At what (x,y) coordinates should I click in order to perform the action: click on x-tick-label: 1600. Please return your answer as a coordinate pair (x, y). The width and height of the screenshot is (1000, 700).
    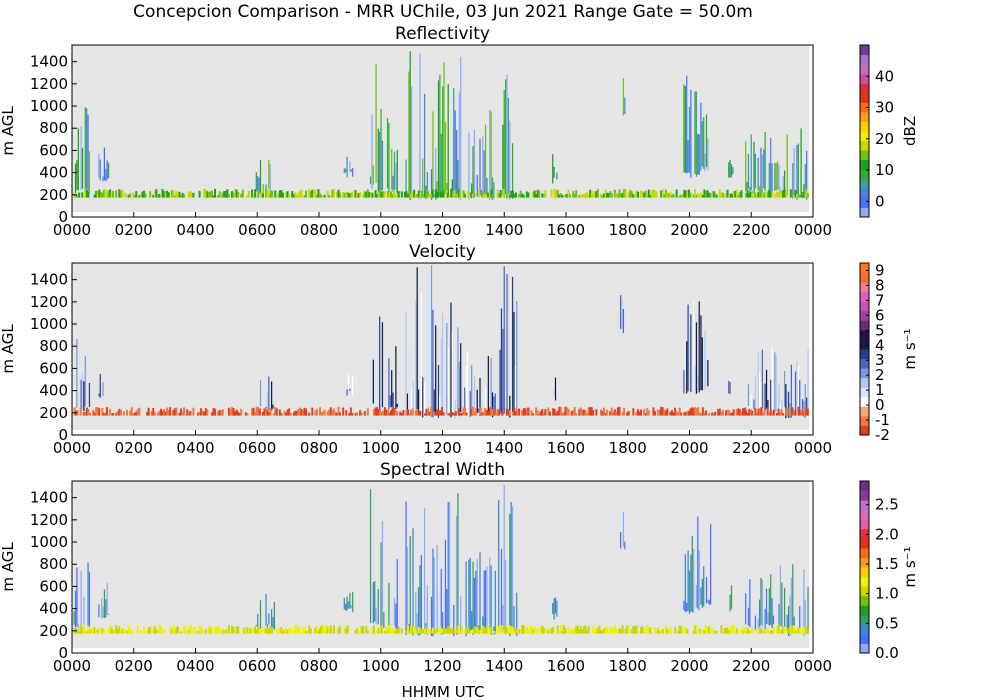
    Looking at the image, I should click on (566, 666).